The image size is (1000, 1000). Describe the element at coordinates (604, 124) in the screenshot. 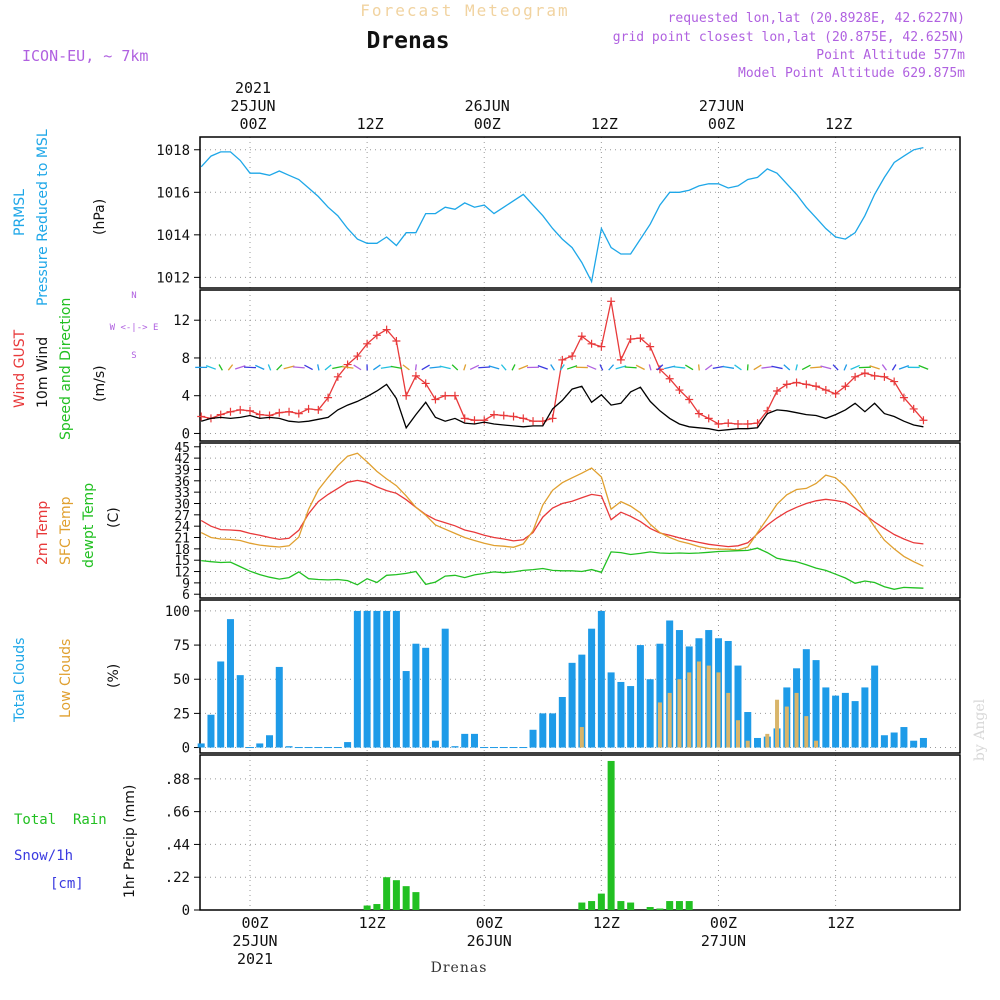

I see `top-time-label: 12Z` at that location.